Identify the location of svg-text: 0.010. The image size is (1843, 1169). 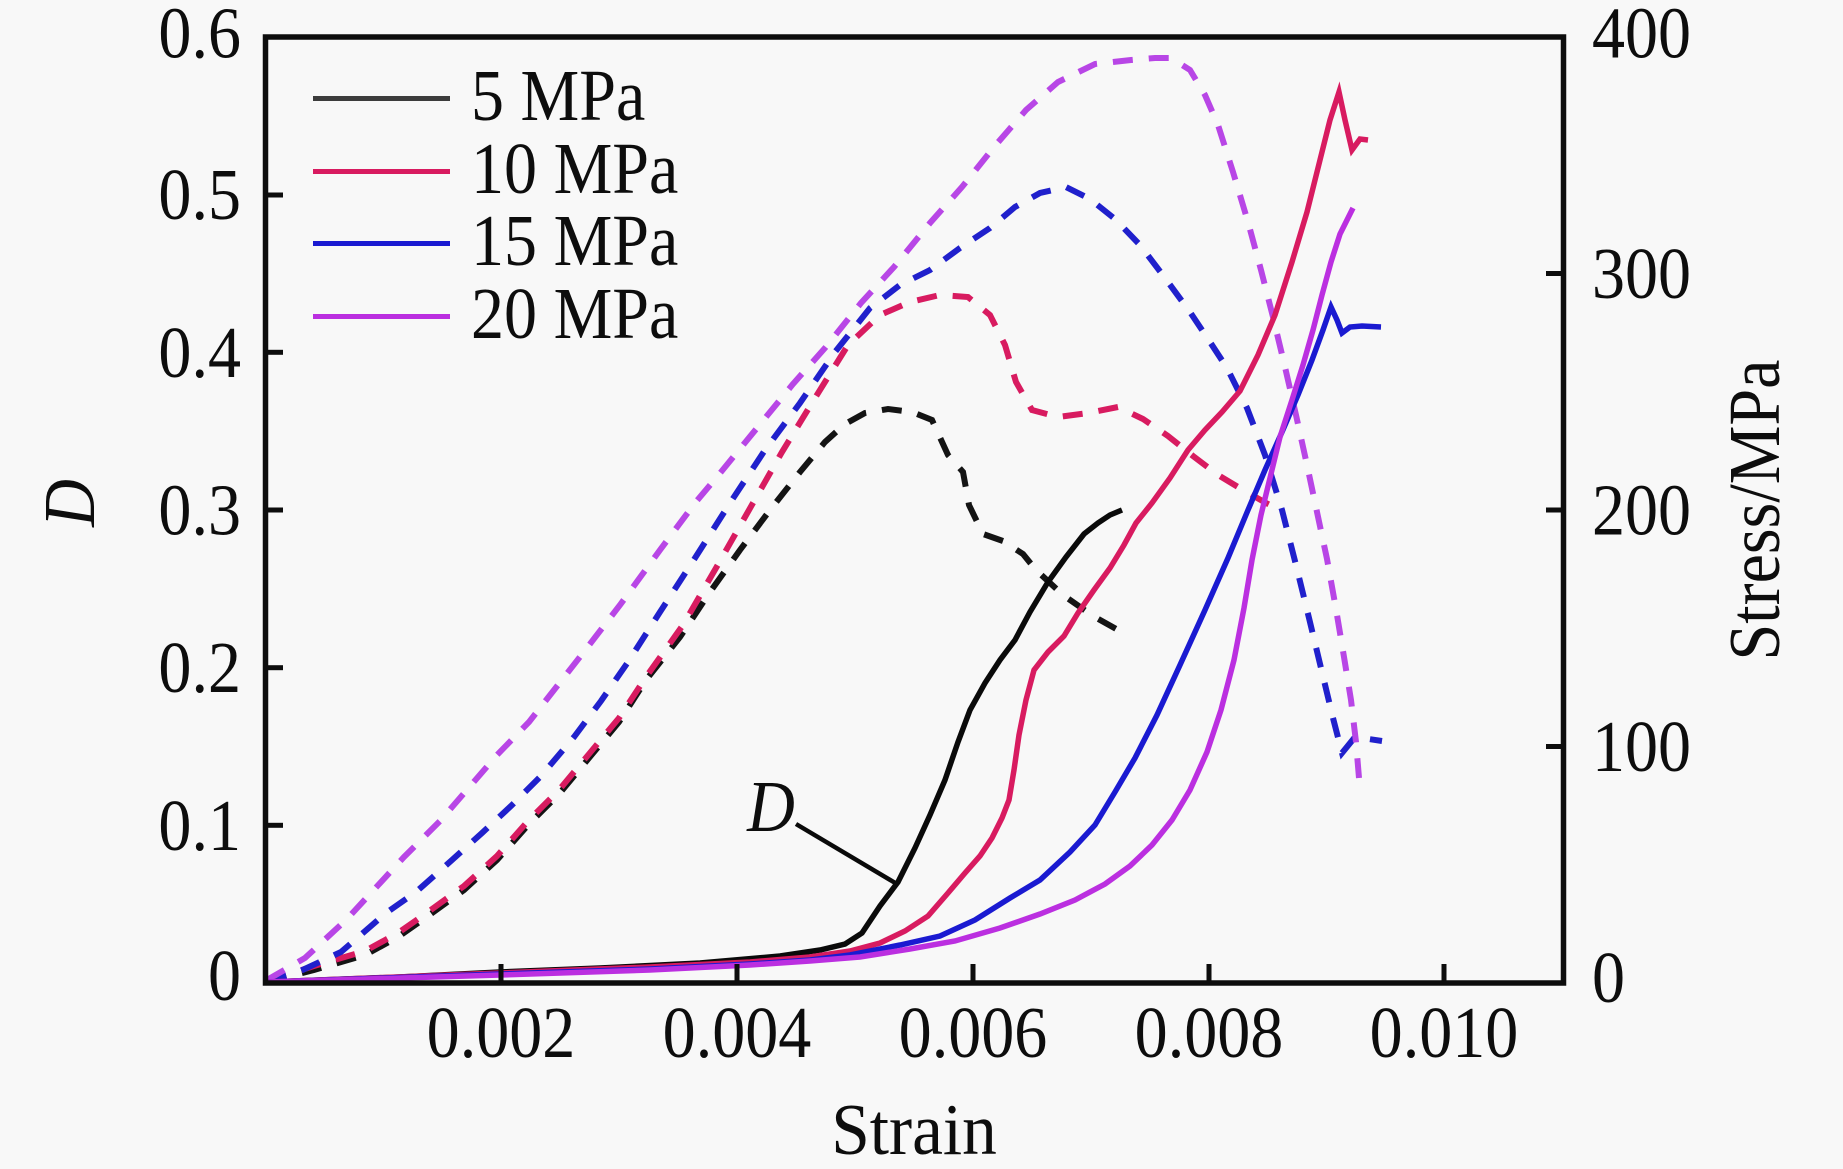
(1444, 1033).